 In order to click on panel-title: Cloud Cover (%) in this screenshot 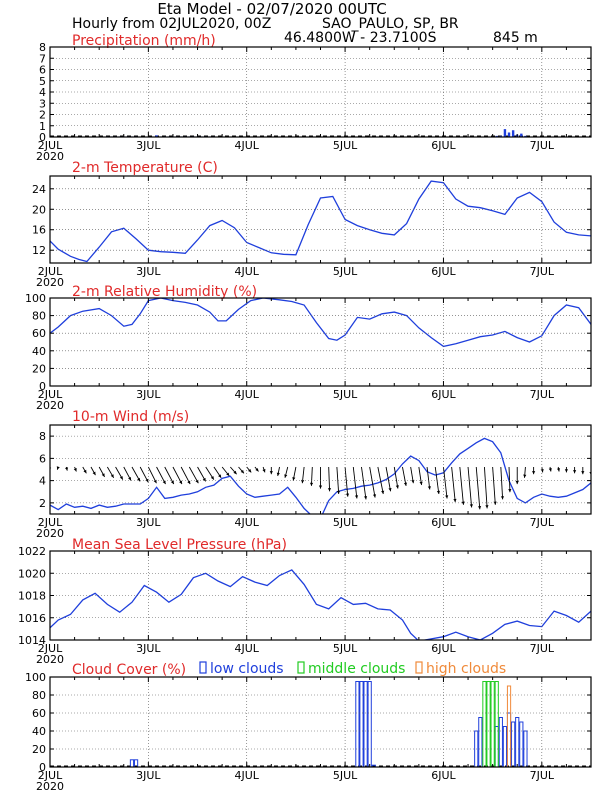, I will do `click(129, 670)`.